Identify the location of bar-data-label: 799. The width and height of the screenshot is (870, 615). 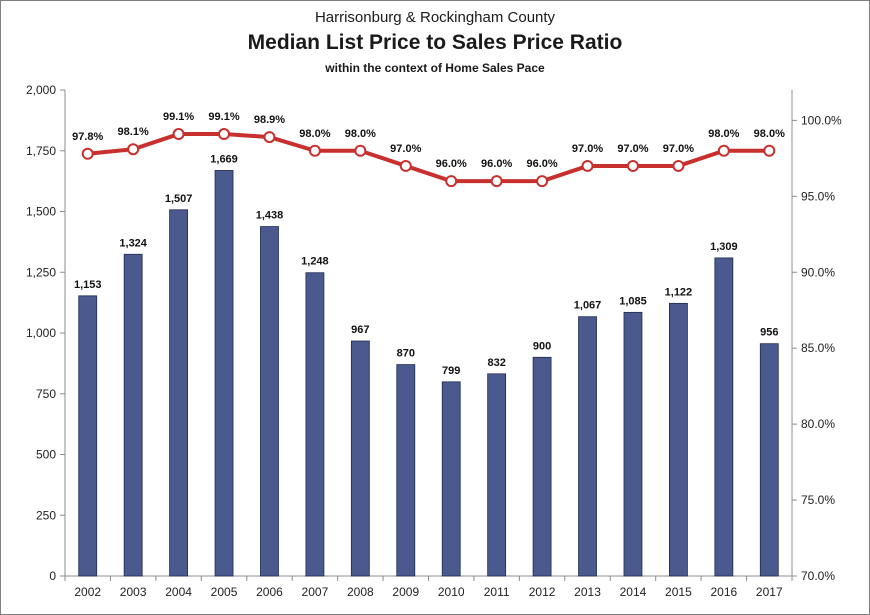
(451, 371).